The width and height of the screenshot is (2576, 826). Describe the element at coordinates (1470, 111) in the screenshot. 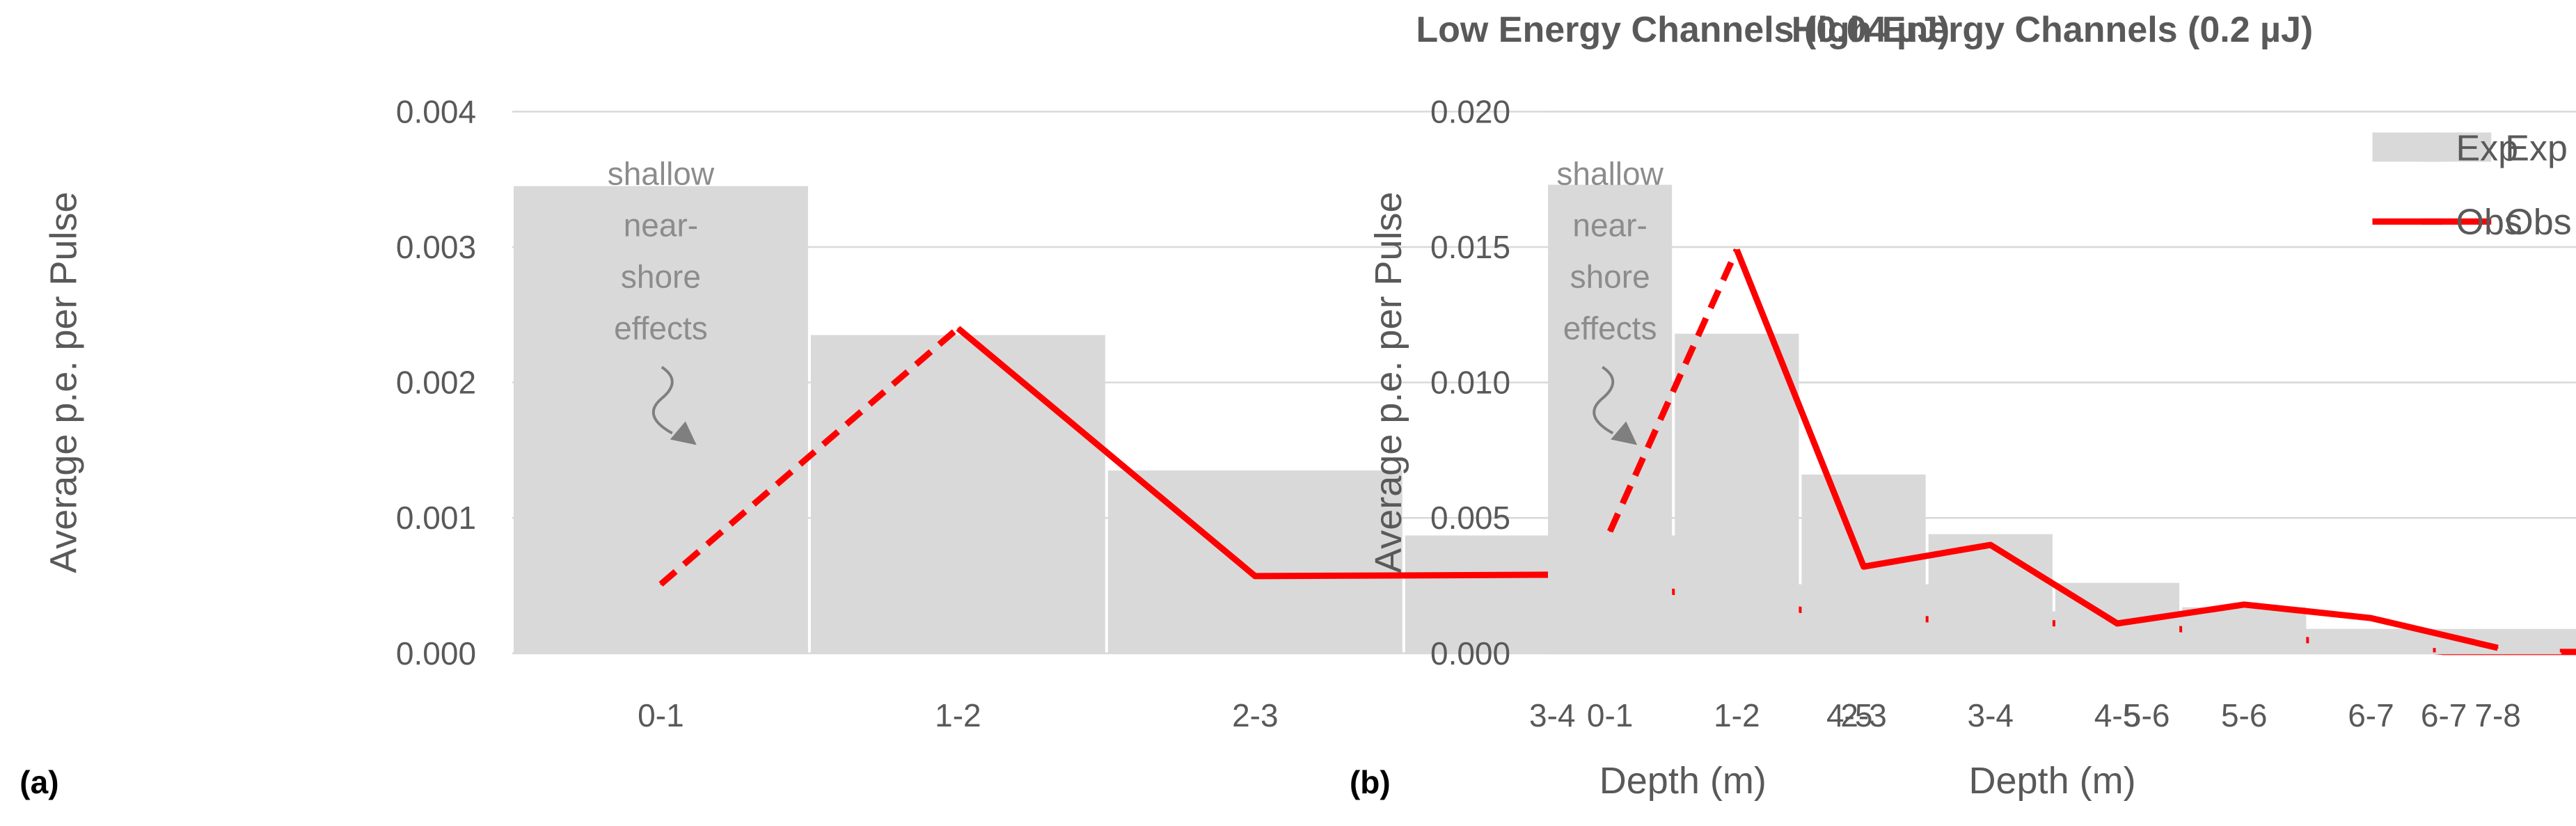

I see `y-tick-label: 0.020` at that location.